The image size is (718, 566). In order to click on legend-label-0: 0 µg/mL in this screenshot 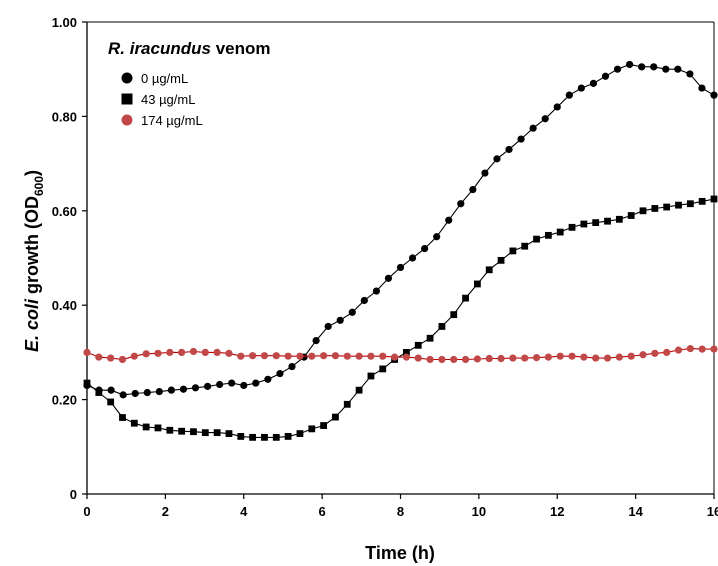, I will do `click(164, 78)`.